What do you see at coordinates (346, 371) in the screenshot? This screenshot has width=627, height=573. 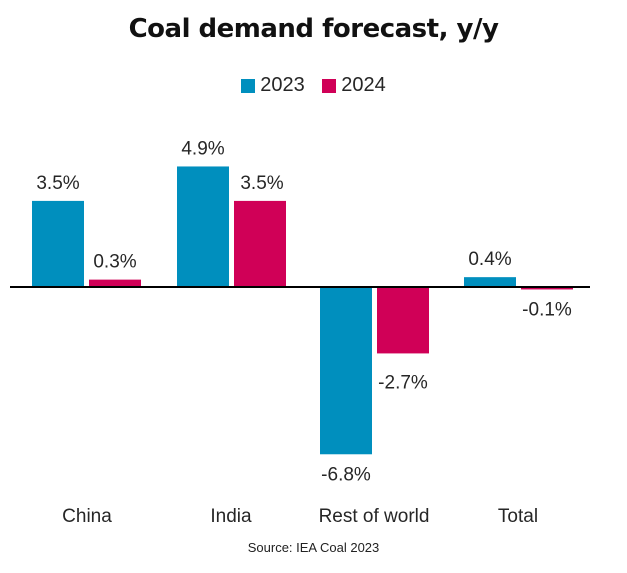 I see `bar-rest-of-world-2023` at bounding box center [346, 371].